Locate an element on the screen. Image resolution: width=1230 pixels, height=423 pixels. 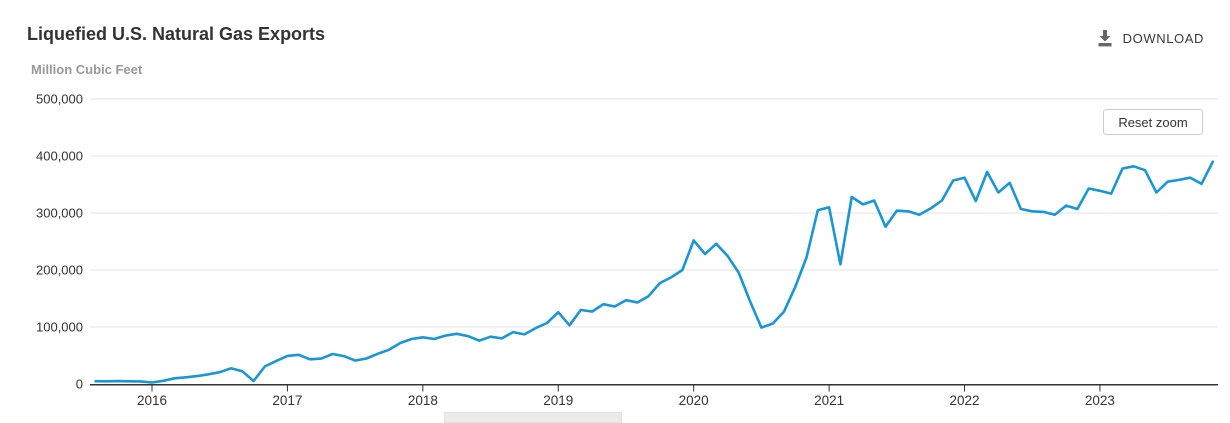
x-axis-tick-label: 2017 is located at coordinates (287, 400).